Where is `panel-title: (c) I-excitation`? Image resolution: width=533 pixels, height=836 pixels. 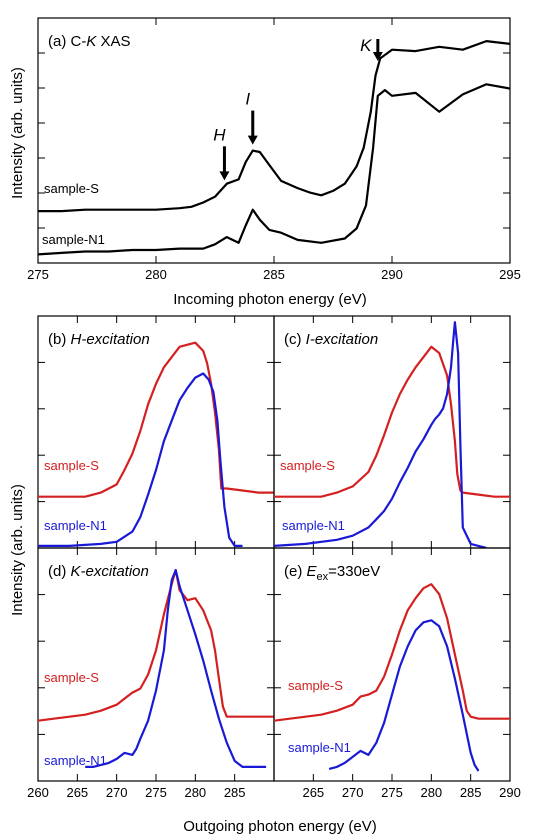
panel-title: (c) I-excitation is located at coordinates (331, 339).